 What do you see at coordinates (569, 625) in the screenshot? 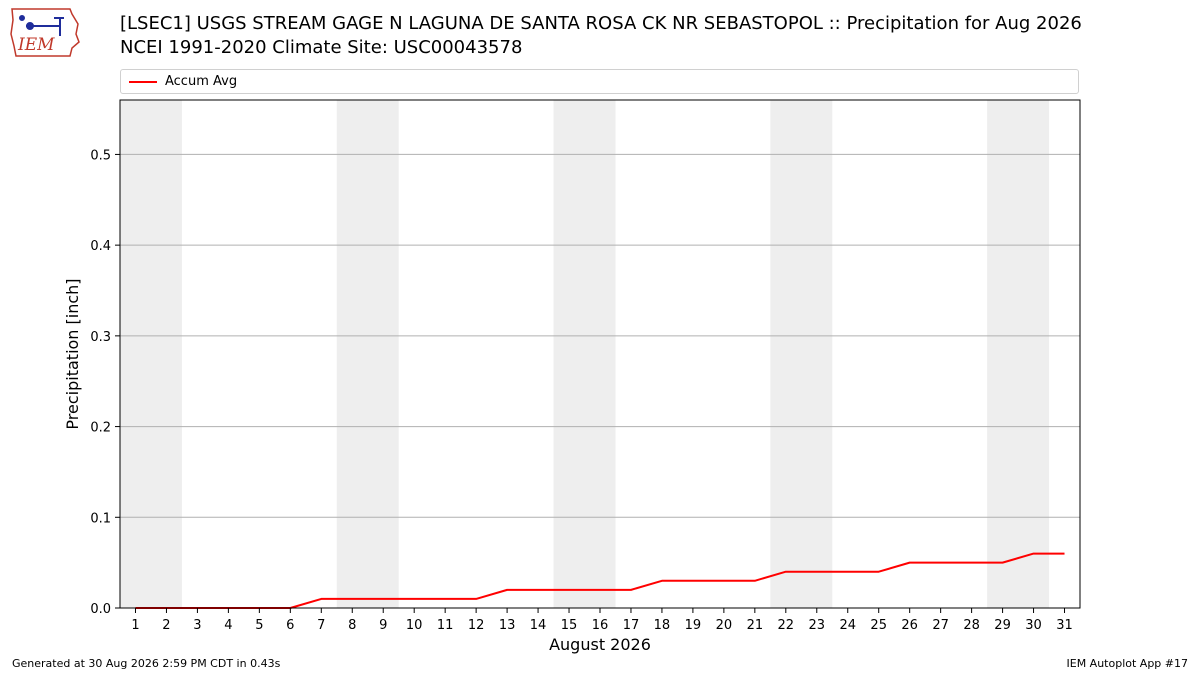
I see `x-tick-label: 15` at bounding box center [569, 625].